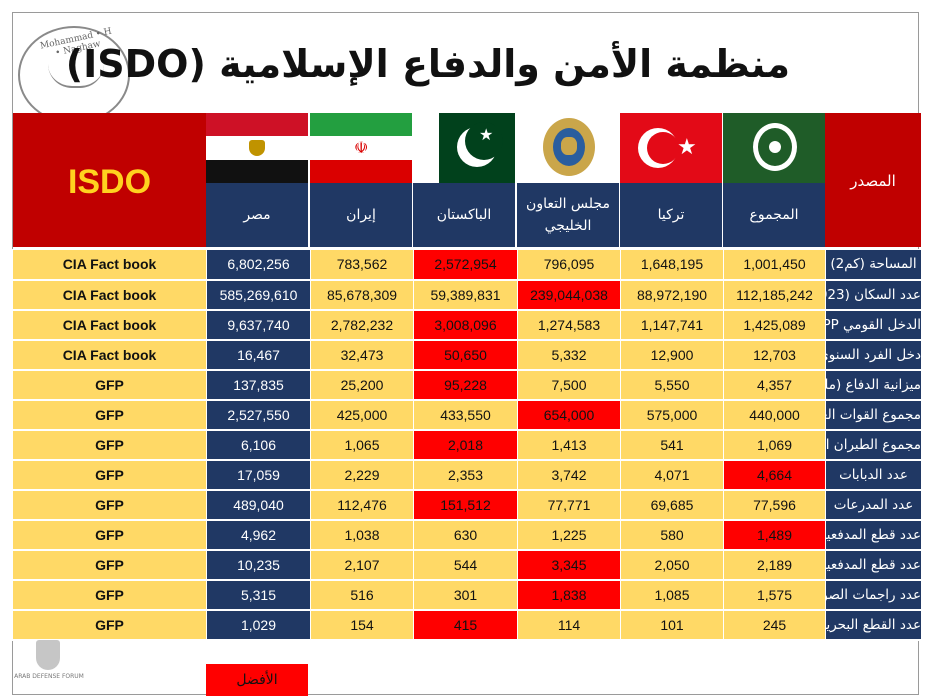 This screenshot has width=931, height=698. Describe the element at coordinates (672, 295) in the screenshot. I see `value-cell: 88,972,190` at that location.